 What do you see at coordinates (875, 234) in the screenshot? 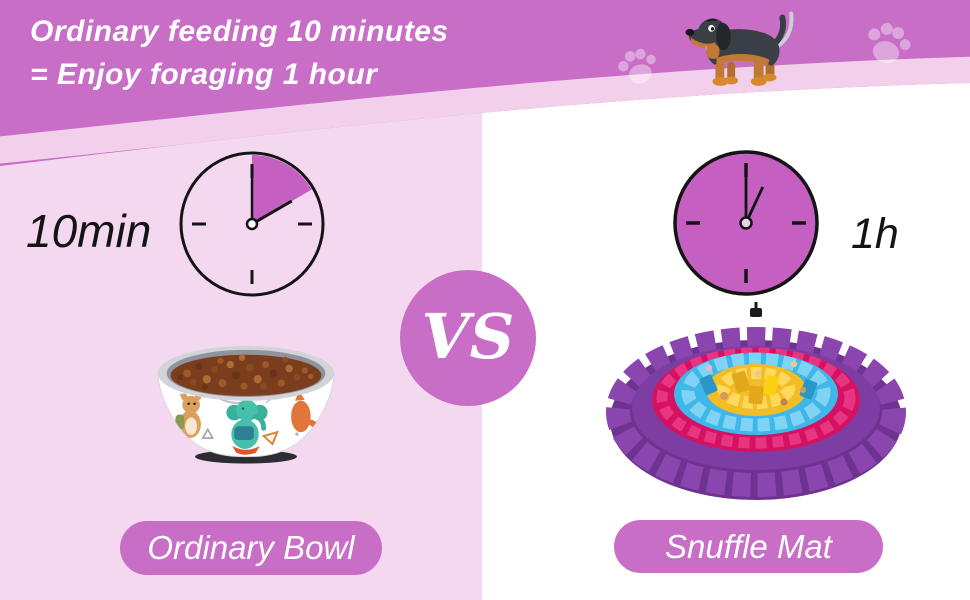
I see `time-label-1h: 1h` at bounding box center [875, 234].